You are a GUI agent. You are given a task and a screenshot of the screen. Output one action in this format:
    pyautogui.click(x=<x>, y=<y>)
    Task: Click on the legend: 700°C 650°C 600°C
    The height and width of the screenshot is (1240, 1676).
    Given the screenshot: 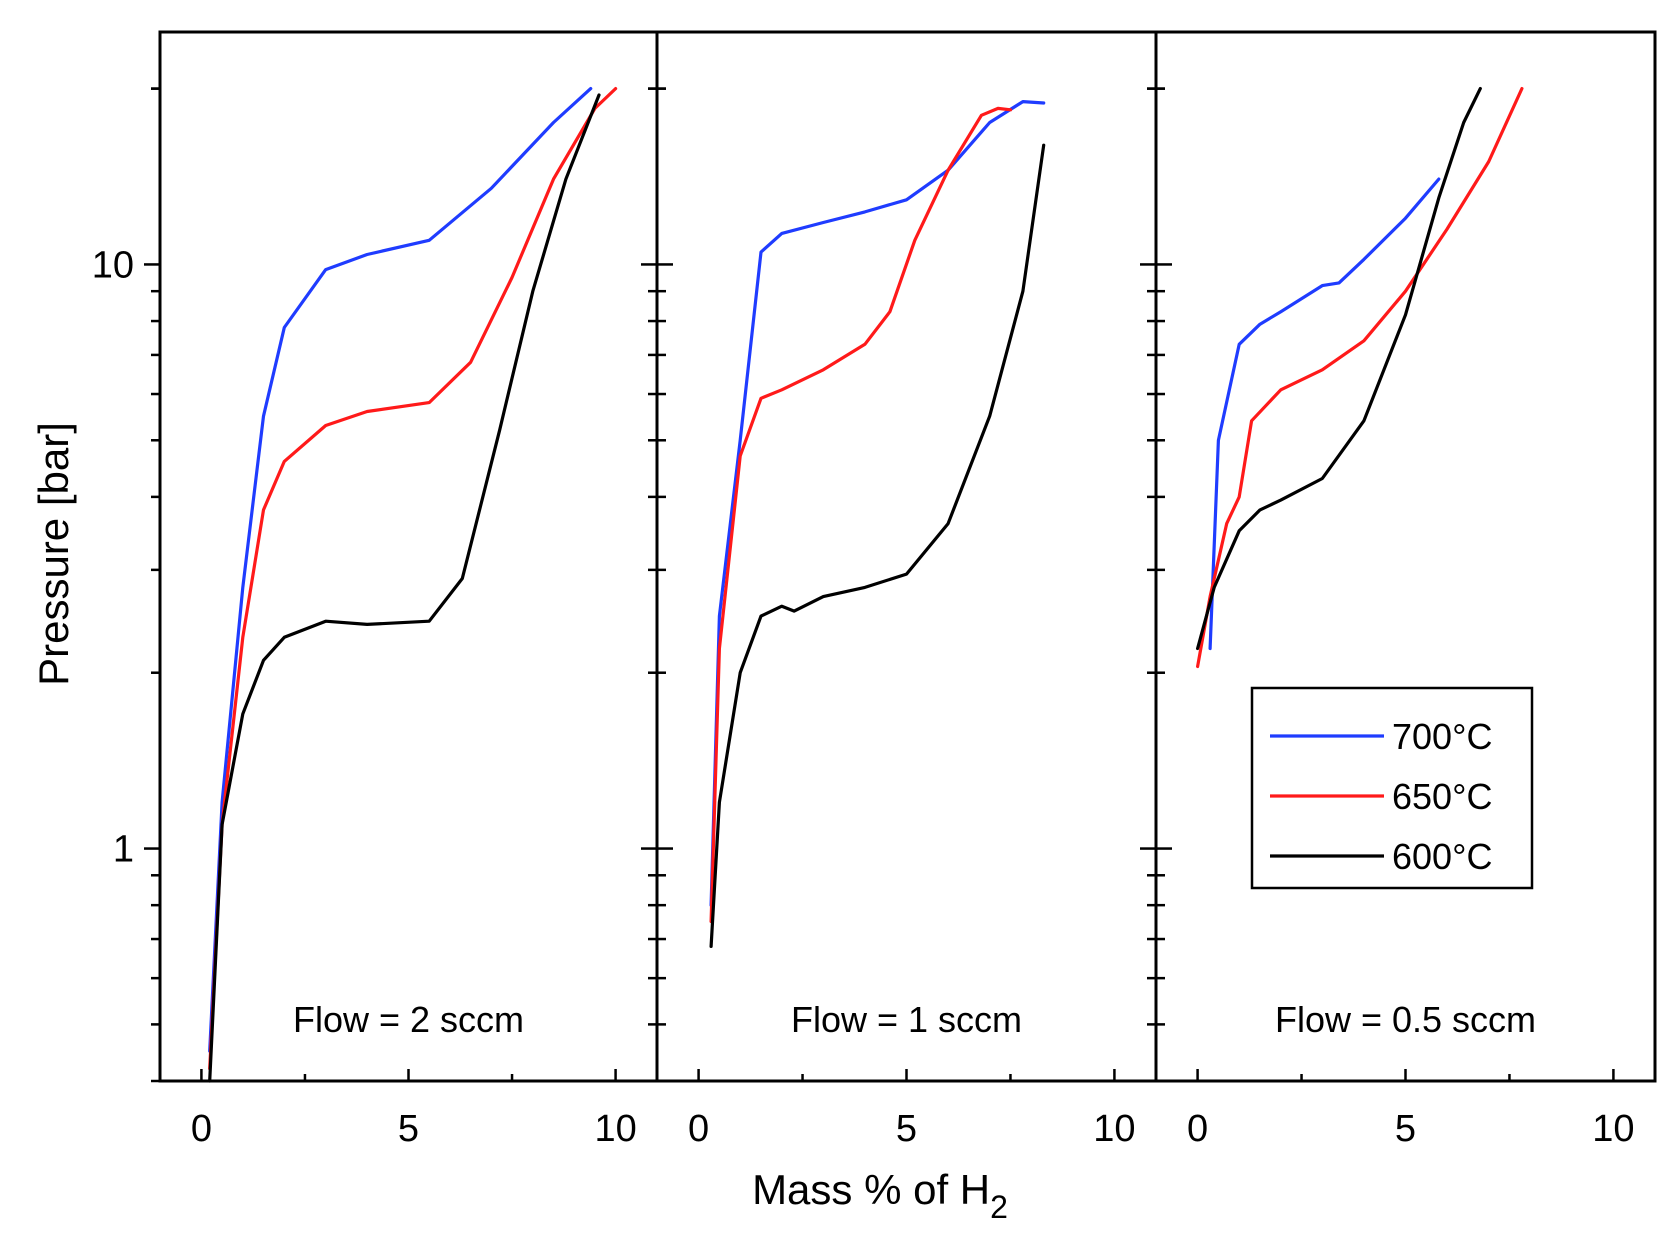 What is the action you would take?
    pyautogui.click(x=1392, y=788)
    